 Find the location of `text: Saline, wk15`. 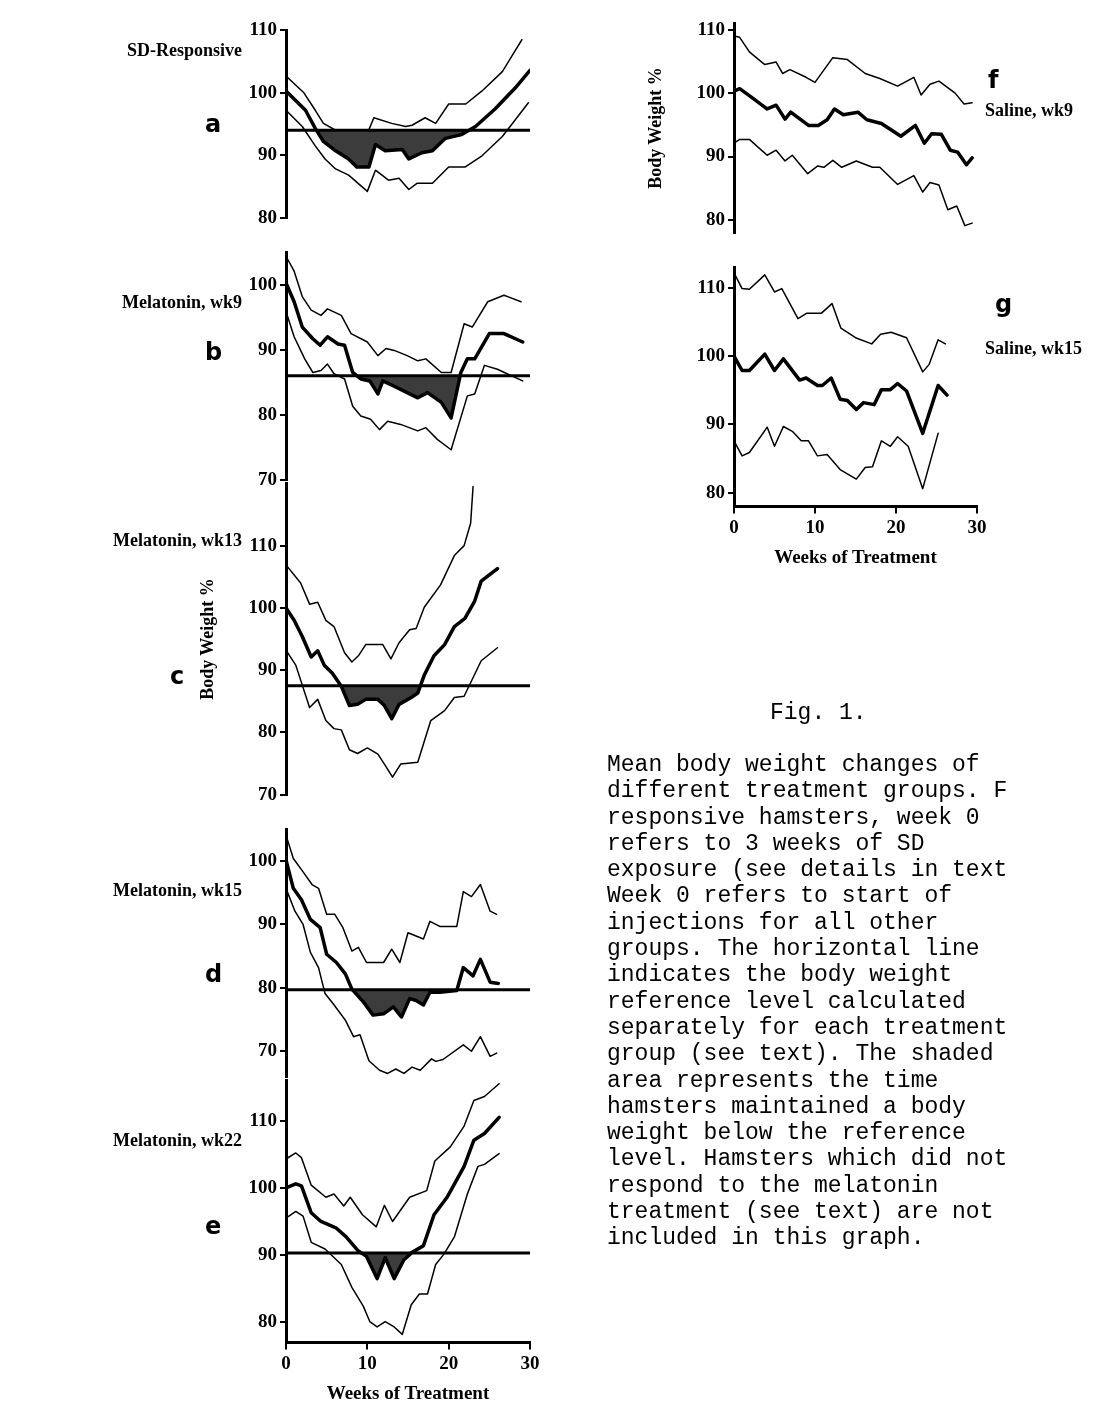

text: Saline, wk15 is located at coordinates (1034, 348).